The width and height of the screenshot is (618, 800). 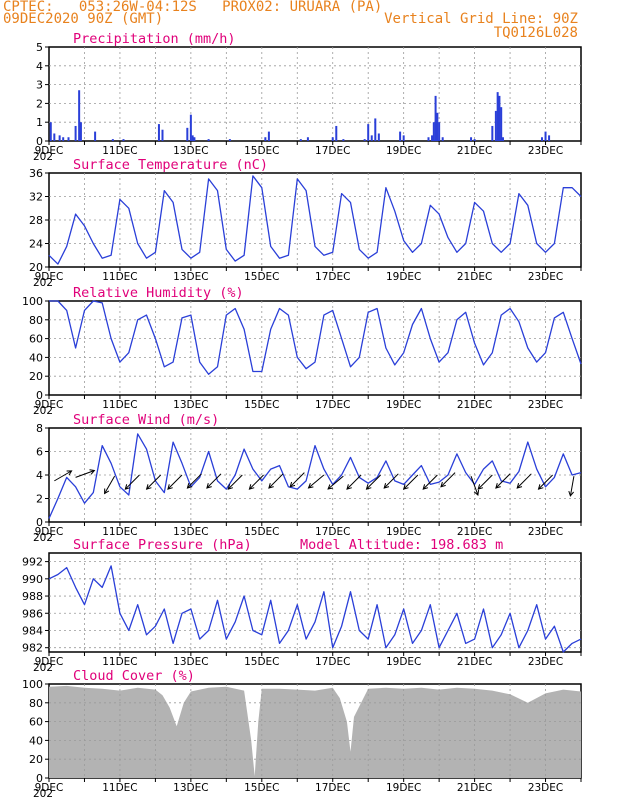 What do you see at coordinates (36, 759) in the screenshot?
I see `cloud-ytick-label-20: 20` at bounding box center [36, 759].